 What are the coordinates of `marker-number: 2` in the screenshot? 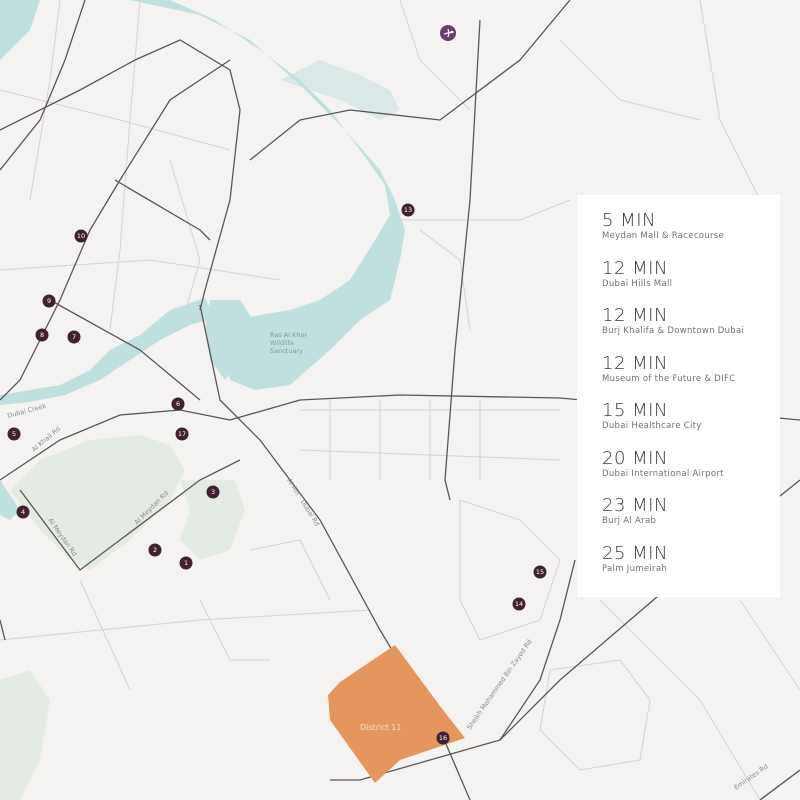 It's located at (155, 550).